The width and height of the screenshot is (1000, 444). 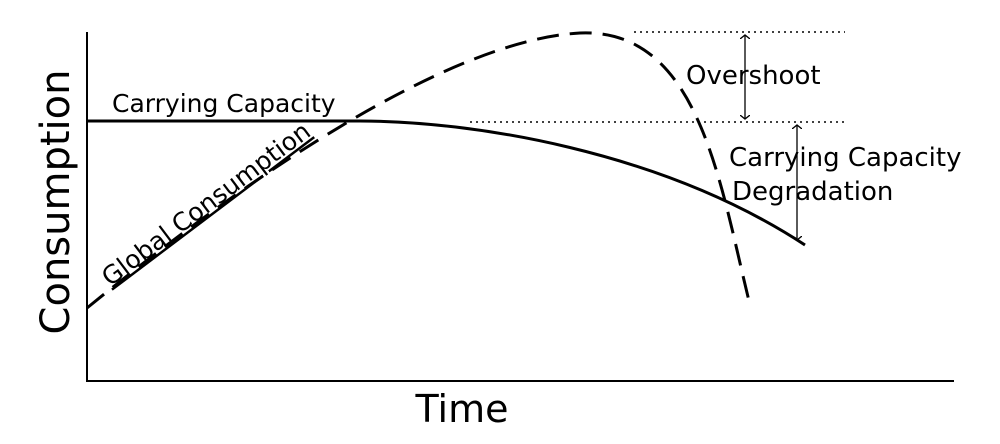 I want to click on y-axis-title: Consumption, so click(x=56, y=202).